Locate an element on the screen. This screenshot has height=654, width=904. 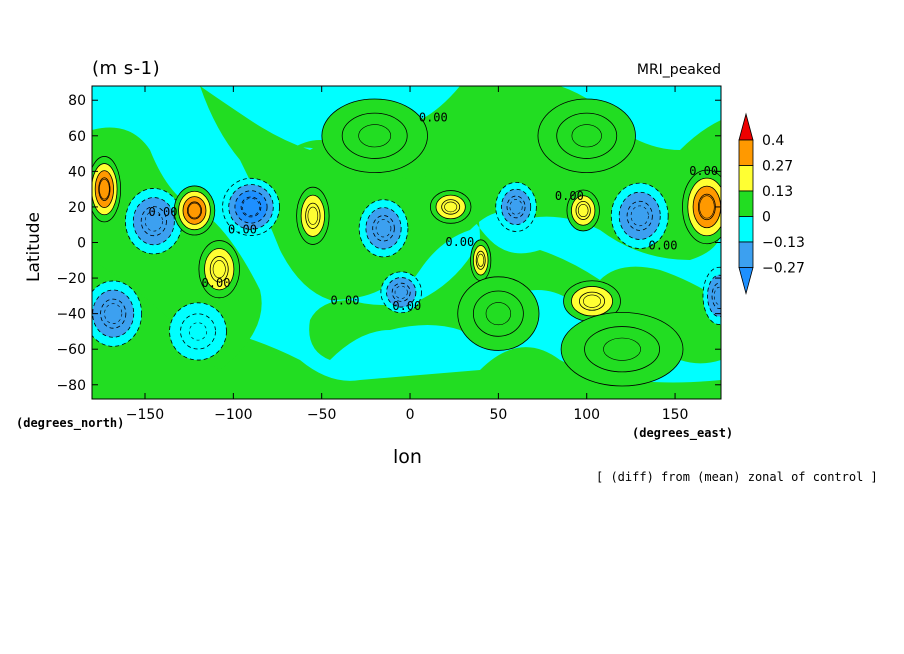
x-tick-label: 0 is located at coordinates (410, 415).